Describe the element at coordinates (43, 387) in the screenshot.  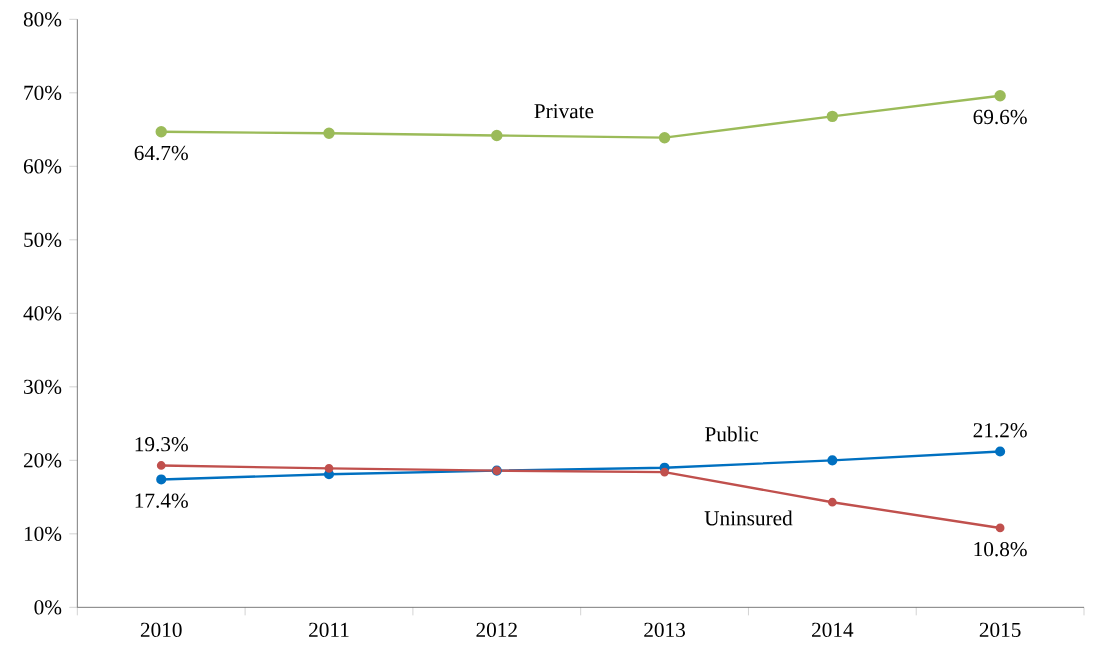
I see `y-tick-label: 30%` at that location.